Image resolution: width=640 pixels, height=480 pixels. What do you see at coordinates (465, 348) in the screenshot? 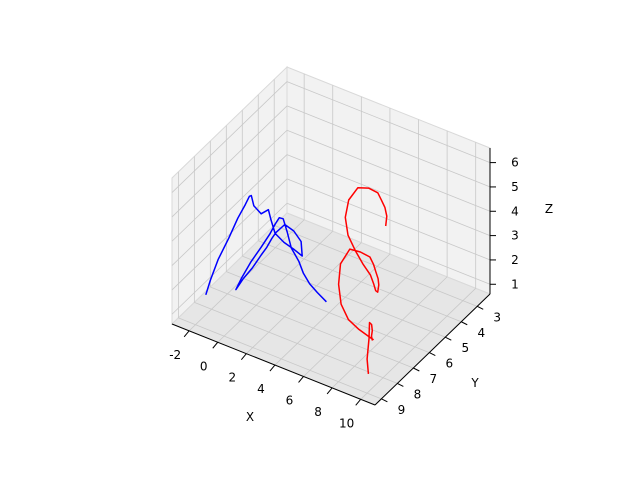
I see `y-tick-label: 5` at bounding box center [465, 348].